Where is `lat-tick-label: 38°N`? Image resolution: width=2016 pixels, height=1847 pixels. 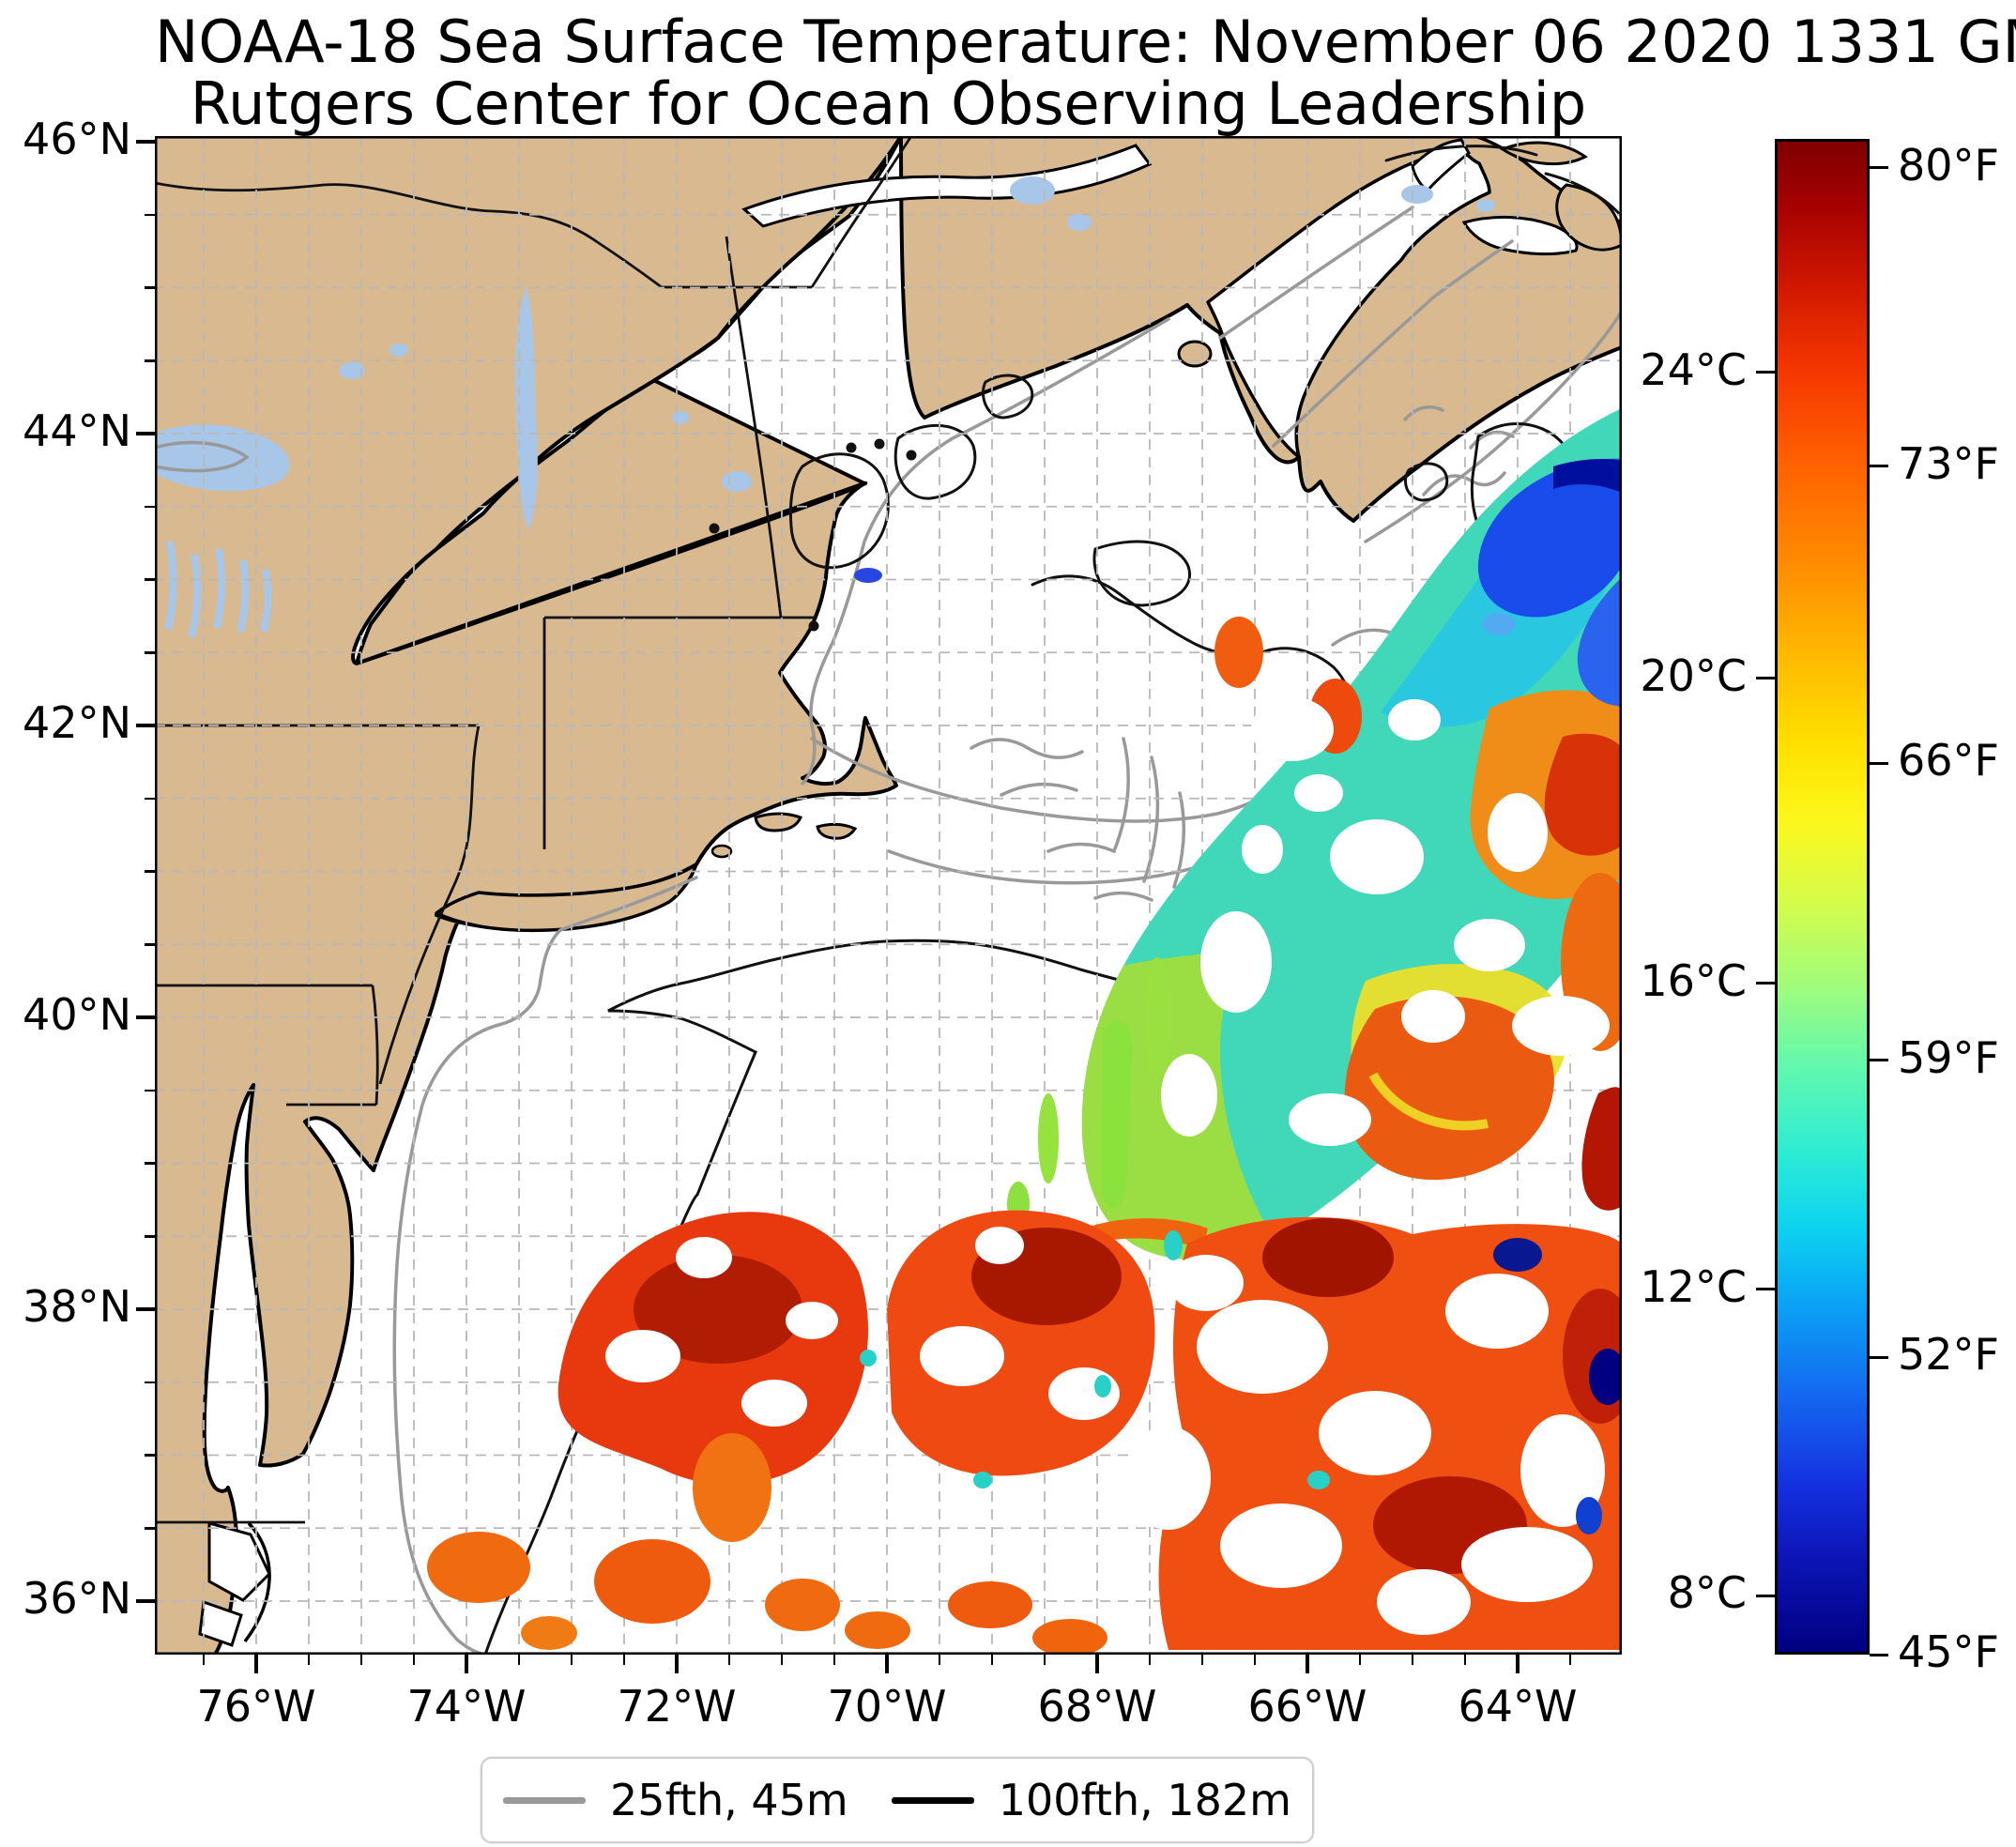
lat-tick-label: 38°N is located at coordinates (77, 1306).